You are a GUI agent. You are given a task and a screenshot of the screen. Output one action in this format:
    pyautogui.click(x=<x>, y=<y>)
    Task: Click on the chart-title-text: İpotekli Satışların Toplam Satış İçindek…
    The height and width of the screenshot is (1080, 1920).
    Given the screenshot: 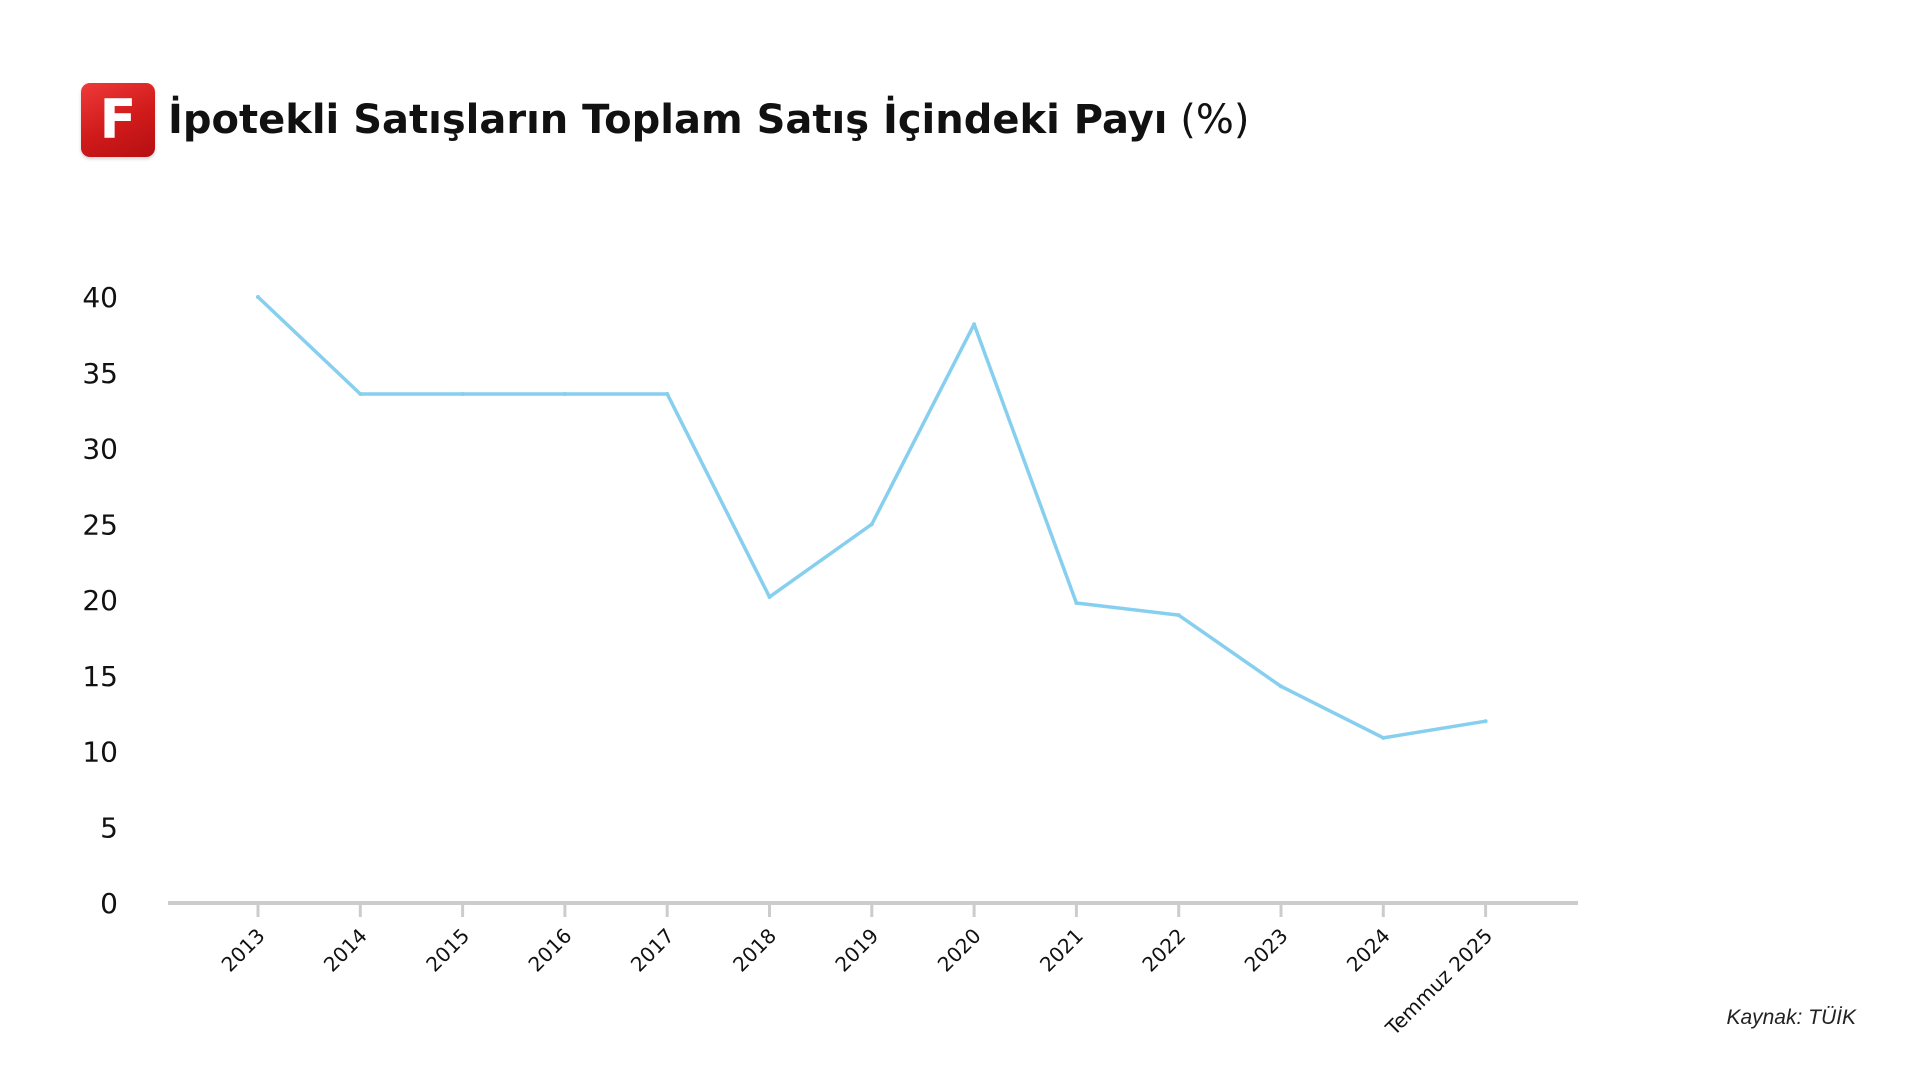 What is the action you would take?
    pyautogui.click(x=668, y=120)
    